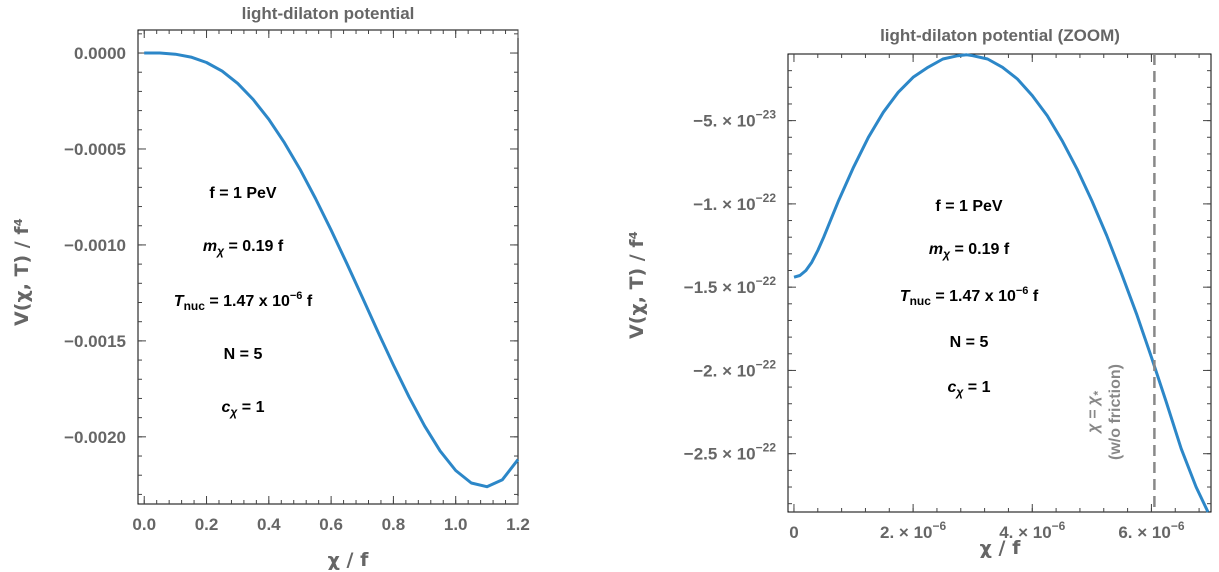 This screenshot has height=572, width=1219. Describe the element at coordinates (1095, 412) in the screenshot. I see `vline-label-chi-star: χ = χ*` at that location.